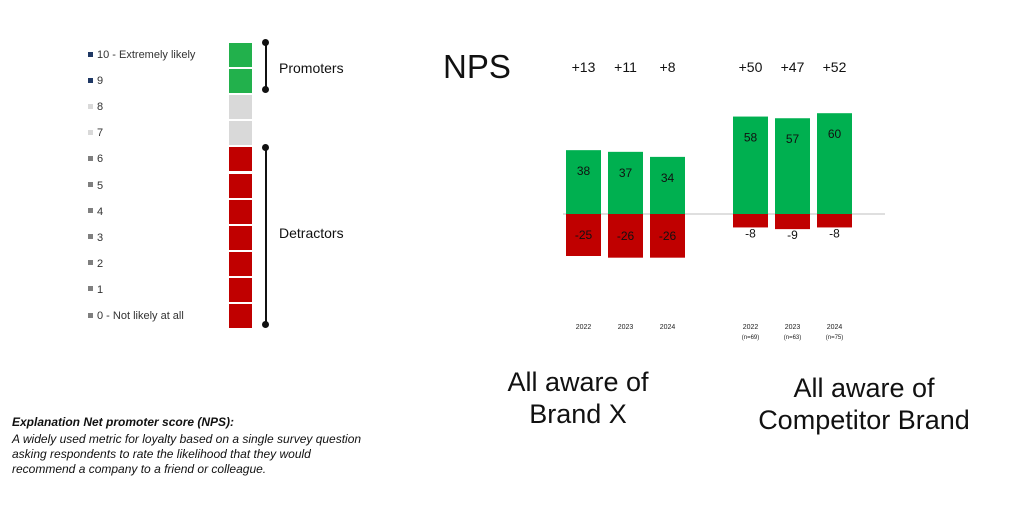  What do you see at coordinates (835, 134) in the screenshot?
I see `promoters-value-label: 60` at bounding box center [835, 134].